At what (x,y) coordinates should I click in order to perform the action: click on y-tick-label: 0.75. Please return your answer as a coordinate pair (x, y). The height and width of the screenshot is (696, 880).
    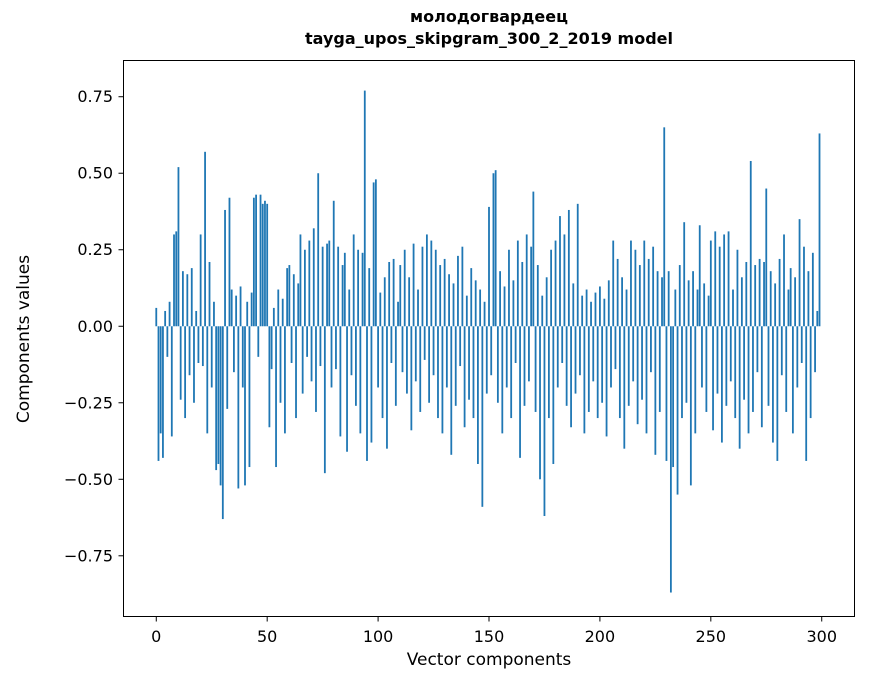
    Looking at the image, I should click on (95, 96).